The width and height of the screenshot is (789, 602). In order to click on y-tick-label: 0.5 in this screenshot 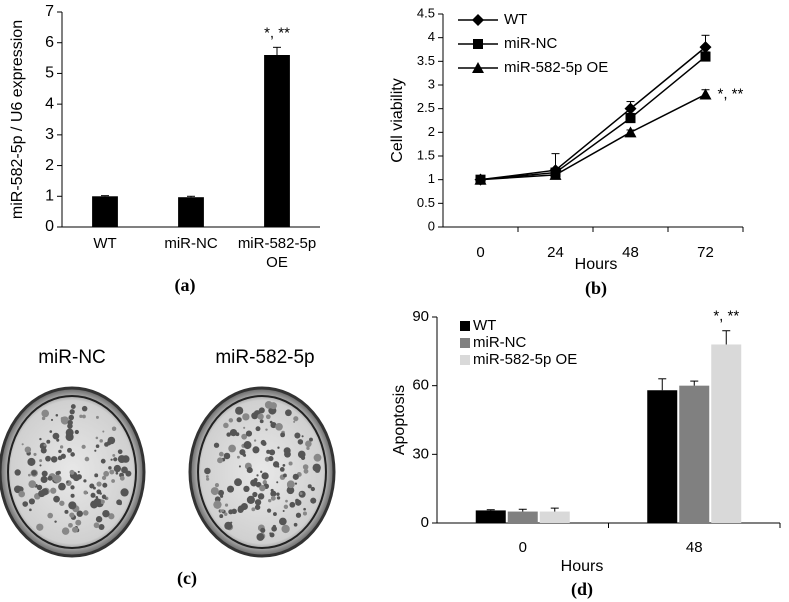, I will do `click(426, 202)`.